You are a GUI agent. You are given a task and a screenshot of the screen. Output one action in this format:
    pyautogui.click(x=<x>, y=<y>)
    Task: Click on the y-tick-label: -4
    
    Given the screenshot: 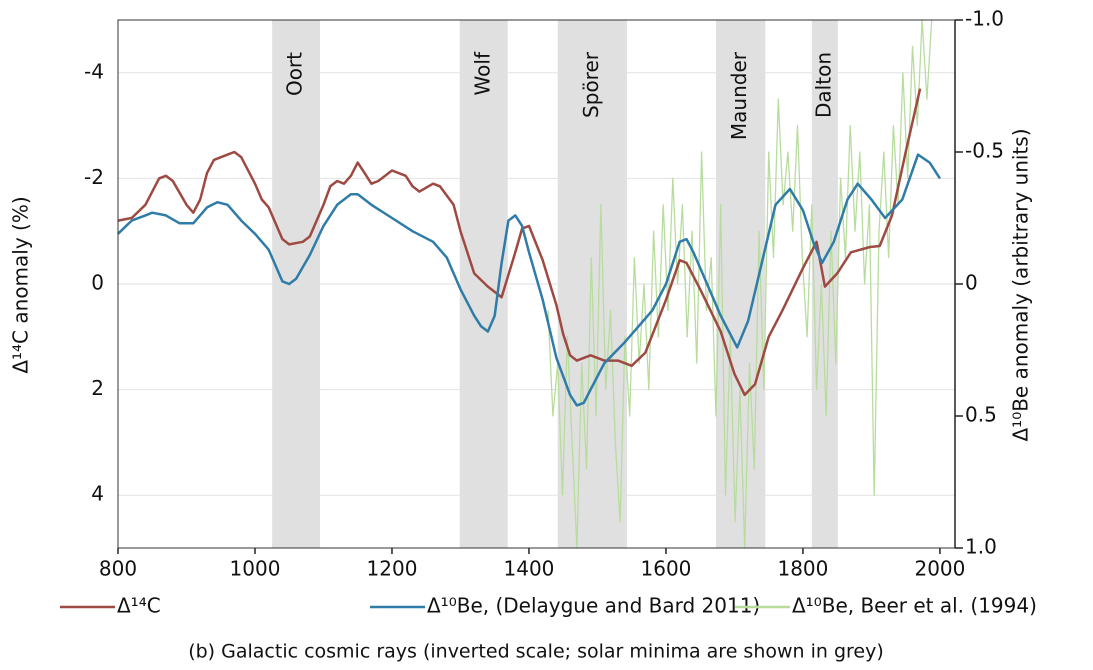 What is the action you would take?
    pyautogui.click(x=94, y=71)
    